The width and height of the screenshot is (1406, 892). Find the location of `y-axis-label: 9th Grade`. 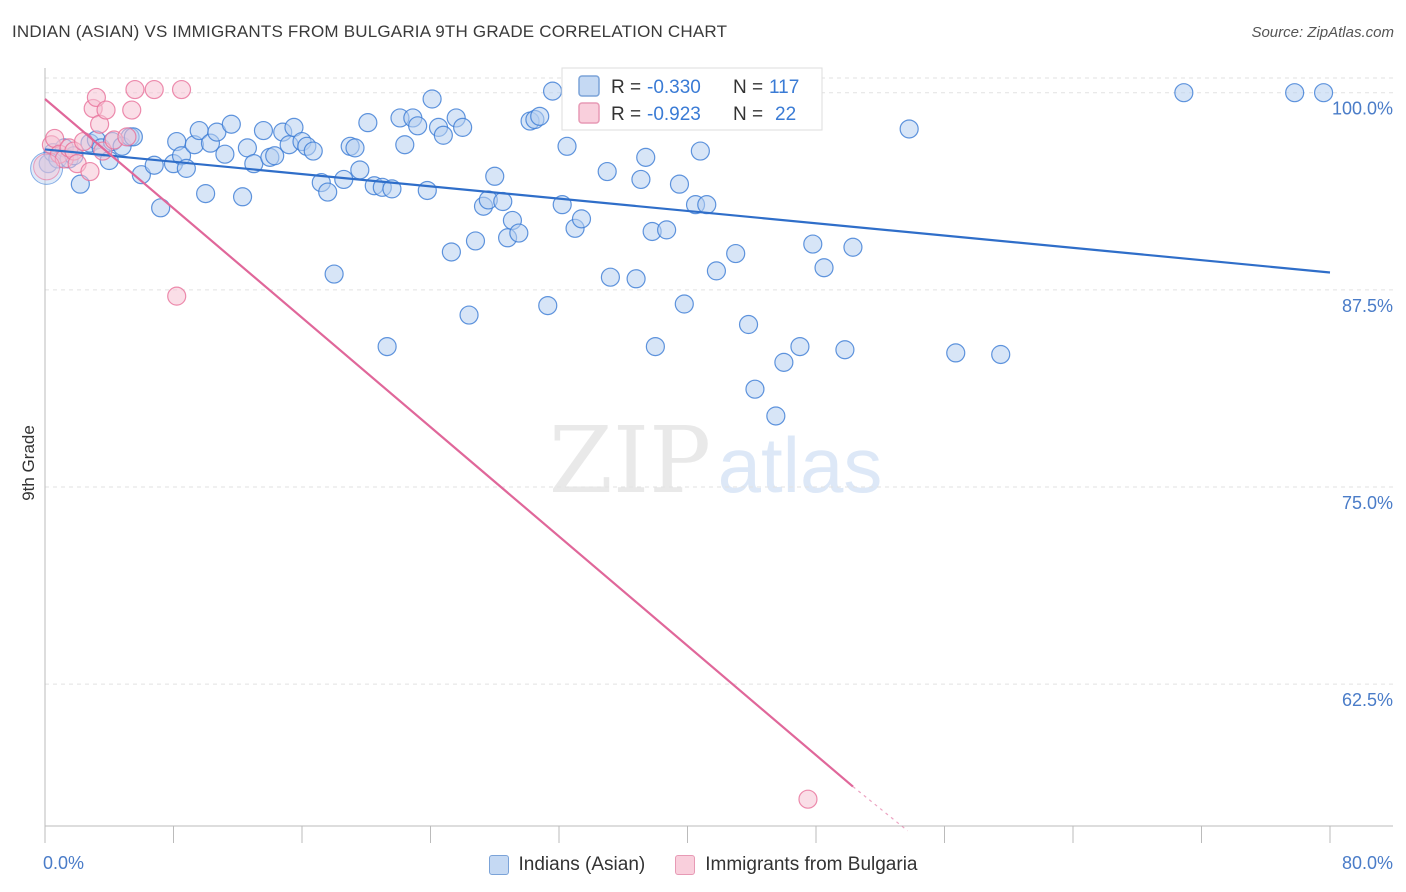

y-axis-label: 9th Grade is located at coordinates (28, 463).